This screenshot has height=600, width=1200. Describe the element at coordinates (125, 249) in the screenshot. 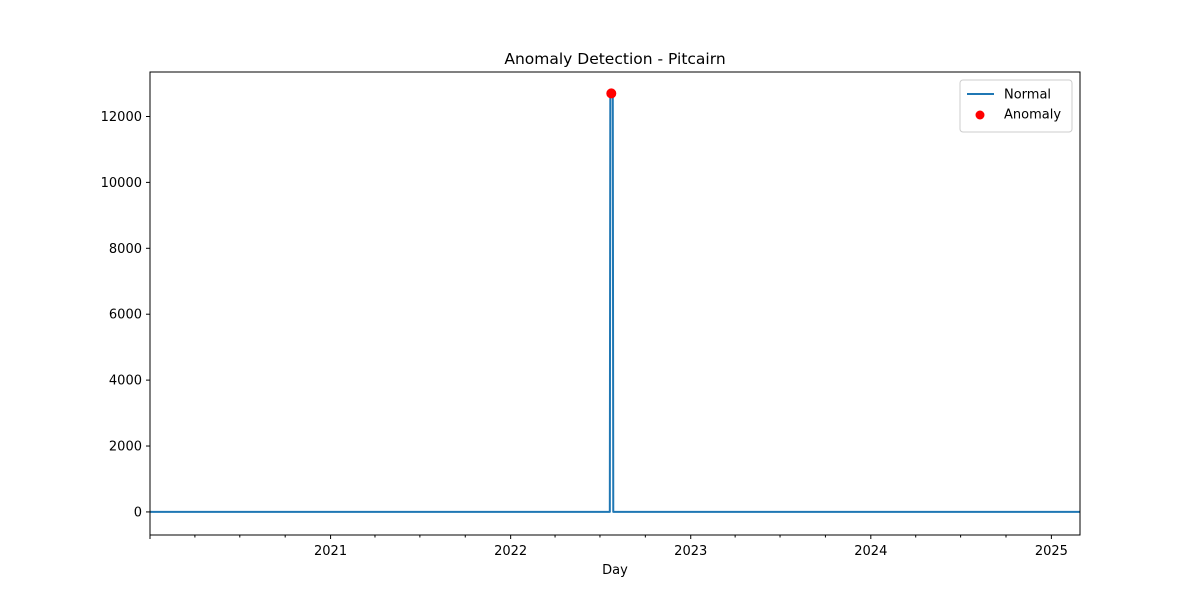

I see `y-tick-label-8000: 8000` at that location.